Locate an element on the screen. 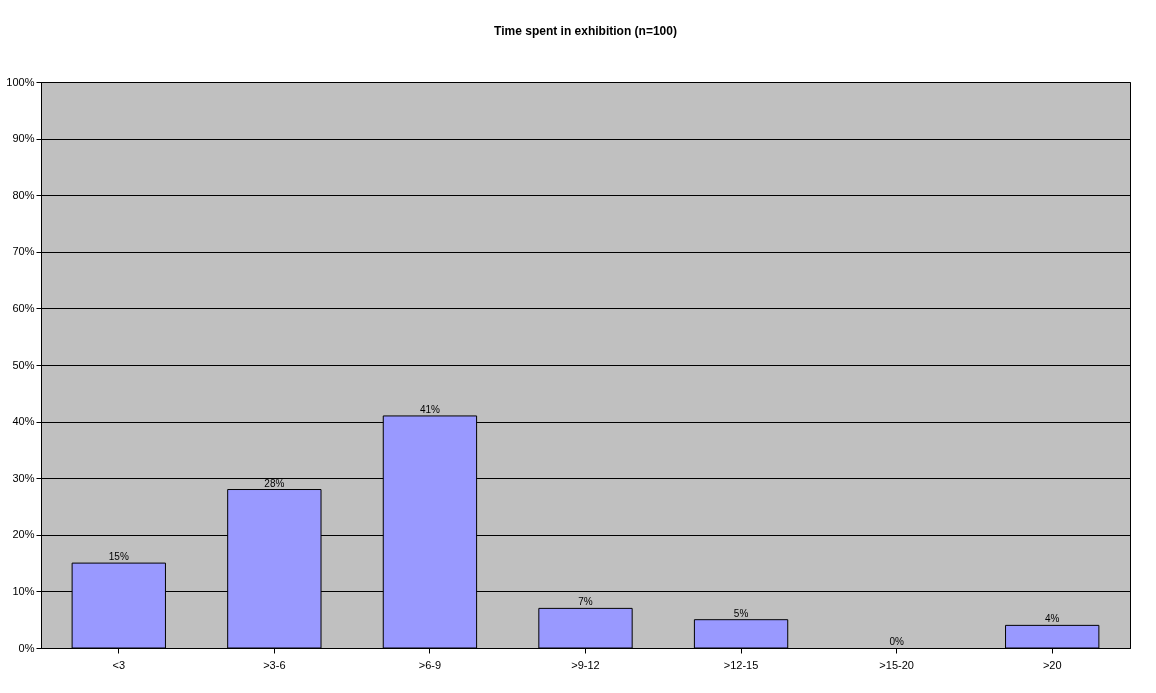 This screenshot has height=693, width=1156. y-tick-label: 30% is located at coordinates (23, 477).